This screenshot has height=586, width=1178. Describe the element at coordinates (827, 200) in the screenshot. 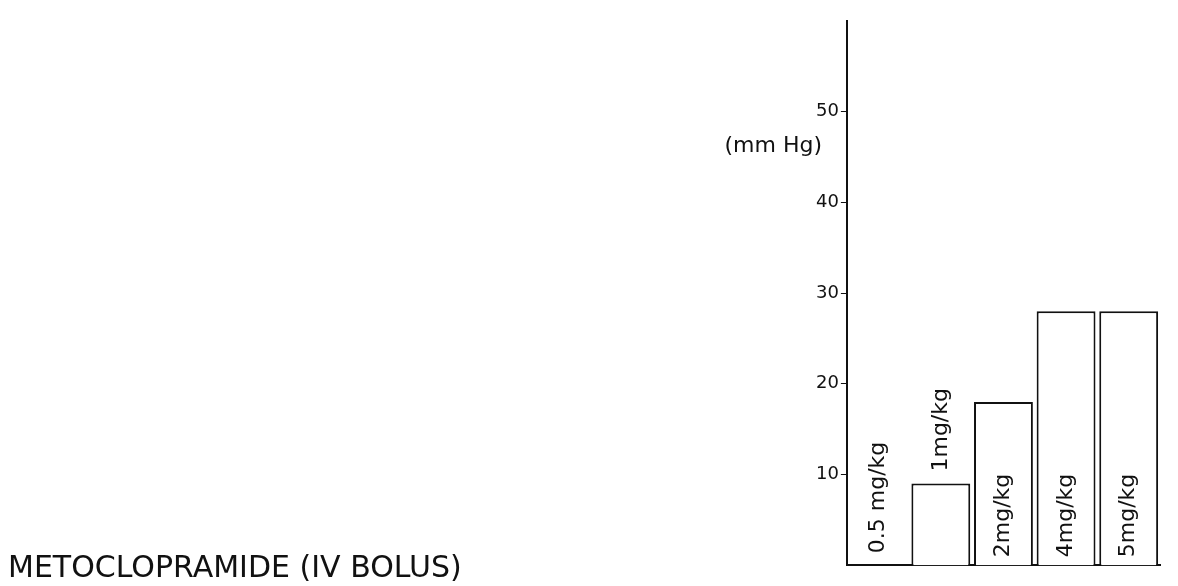

I see `y-tick-label: 40` at that location.